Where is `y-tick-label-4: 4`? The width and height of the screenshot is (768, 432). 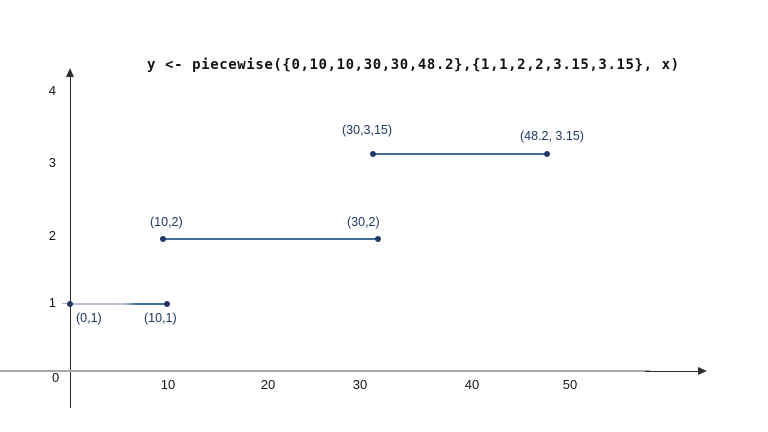 y-tick-label-4: 4 is located at coordinates (52, 90).